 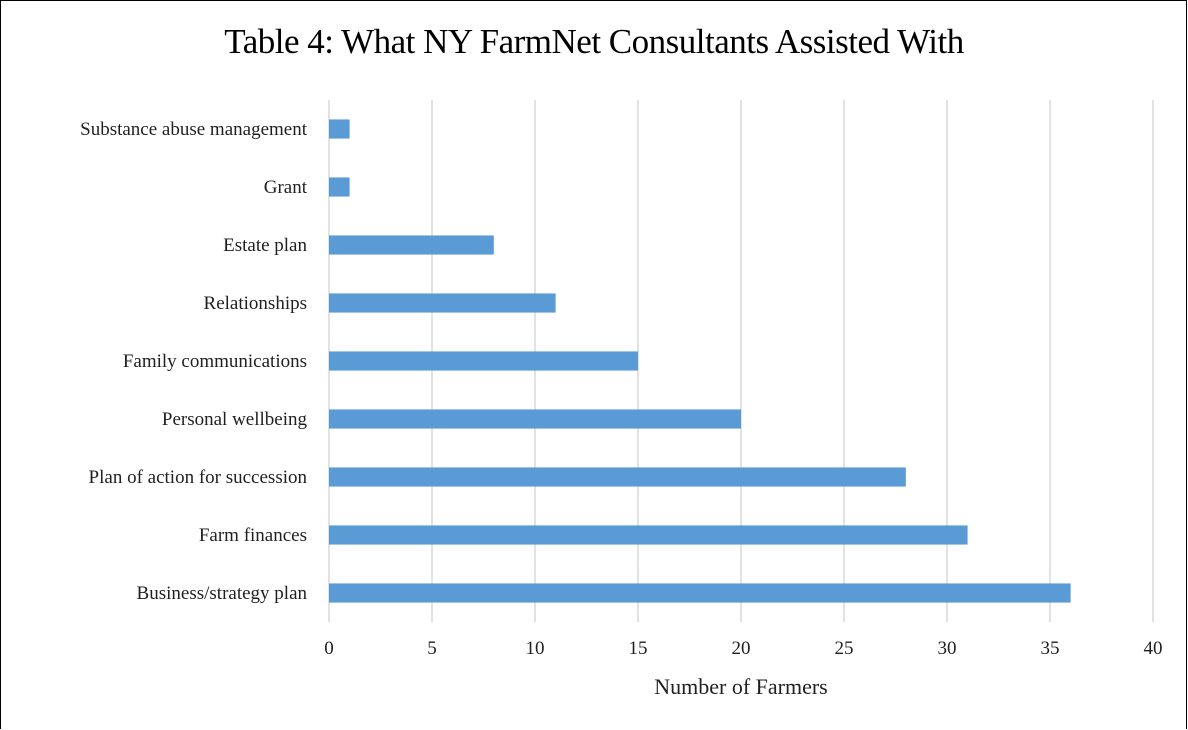 I want to click on category-label: Grant, so click(x=286, y=187).